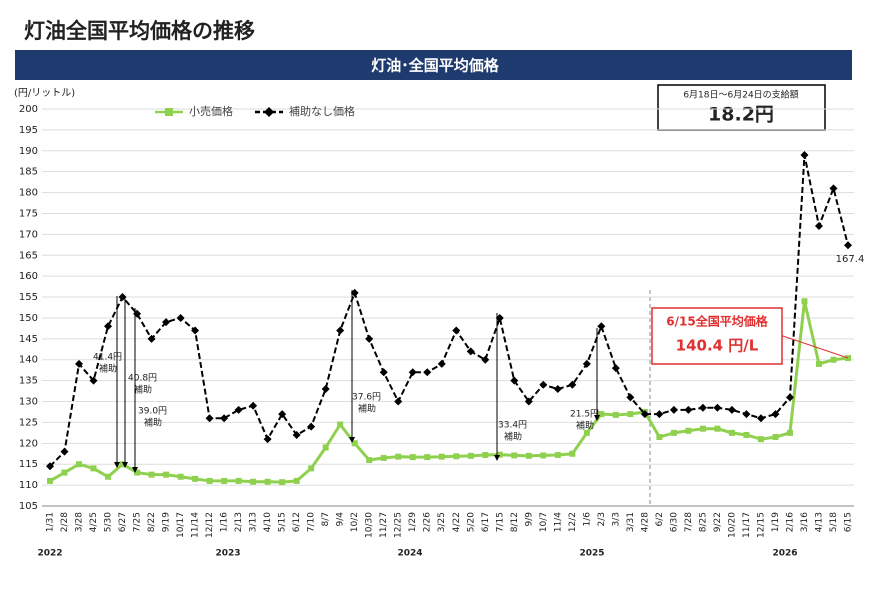  I want to click on y-tick-label: 155, so click(28, 297).